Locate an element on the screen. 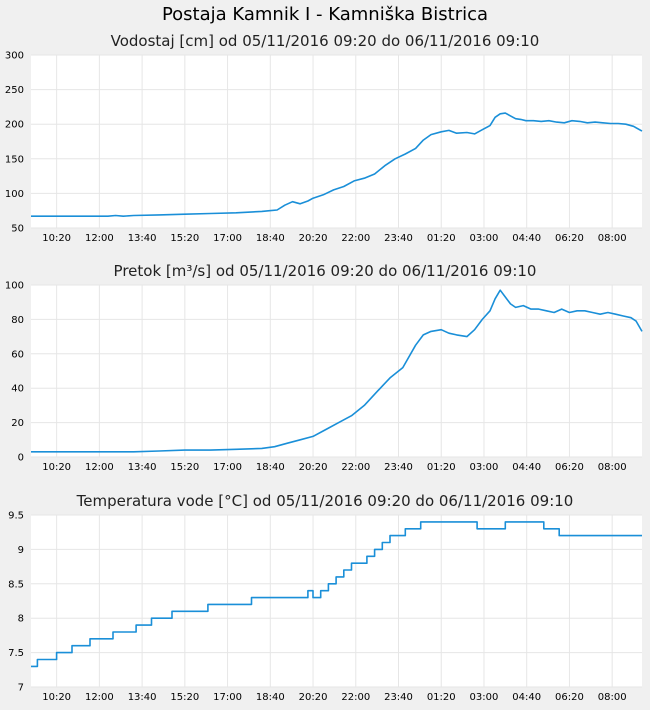 The image size is (650, 710). y-tick-label: 7.5 is located at coordinates (16, 653).